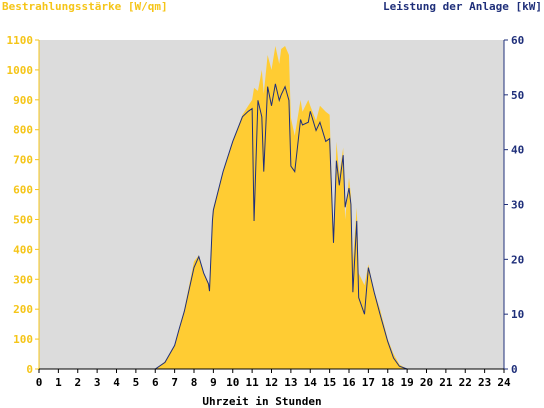 This screenshot has width=544, height=408. I want to click on x-tick-label: 22, so click(465, 382).